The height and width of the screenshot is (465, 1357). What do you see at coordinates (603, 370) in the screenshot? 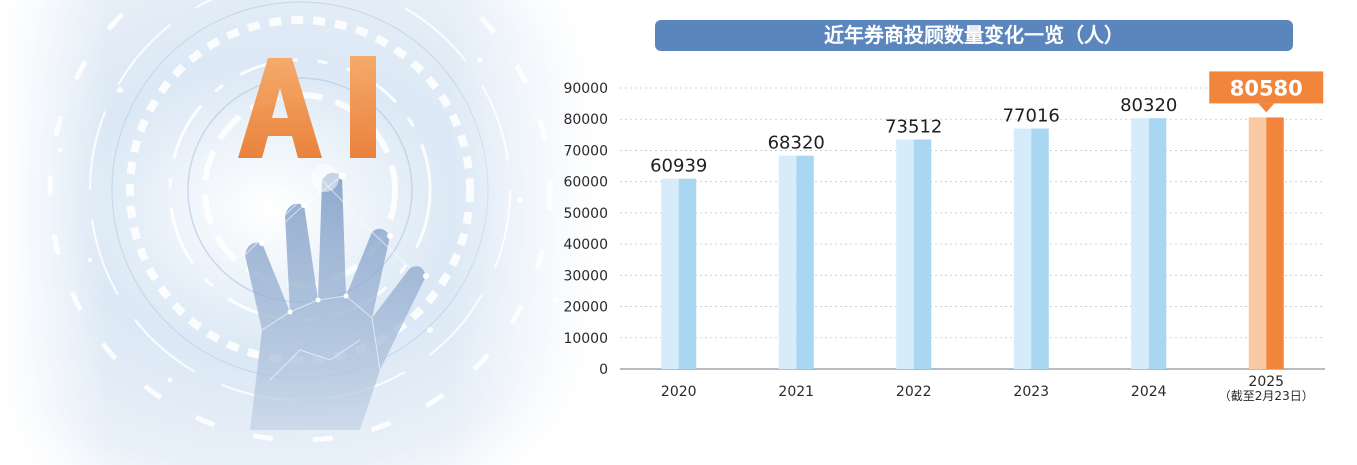
I see `y-tick-label: 0` at bounding box center [603, 370].